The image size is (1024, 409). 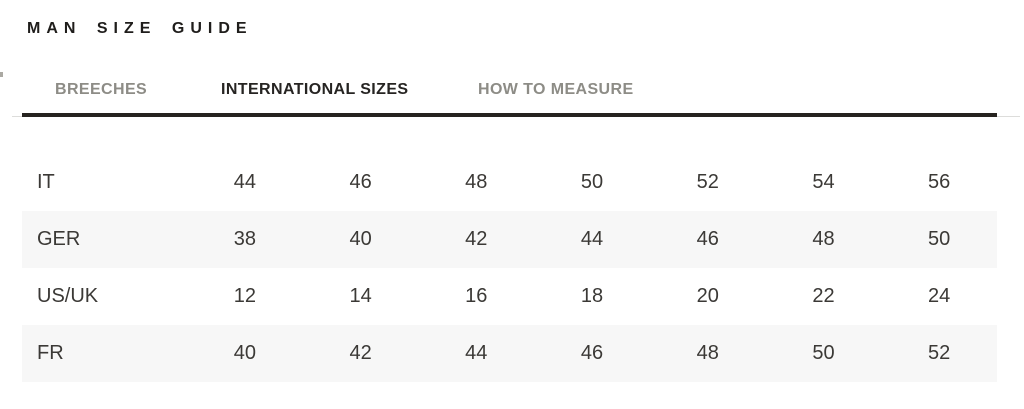 What do you see at coordinates (509, 115) in the screenshot?
I see `table-top-rule` at bounding box center [509, 115].